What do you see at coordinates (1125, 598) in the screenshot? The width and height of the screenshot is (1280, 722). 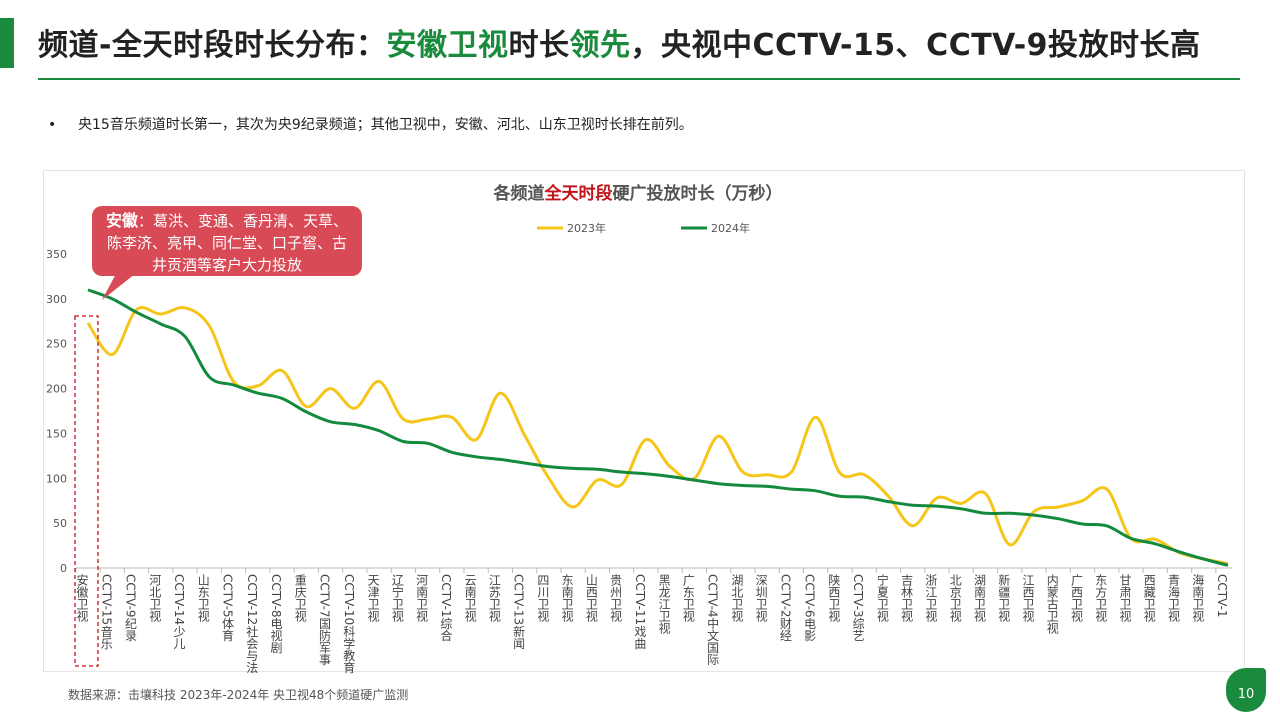 I see `x-tick-label: 甘肃卫视` at bounding box center [1125, 598].